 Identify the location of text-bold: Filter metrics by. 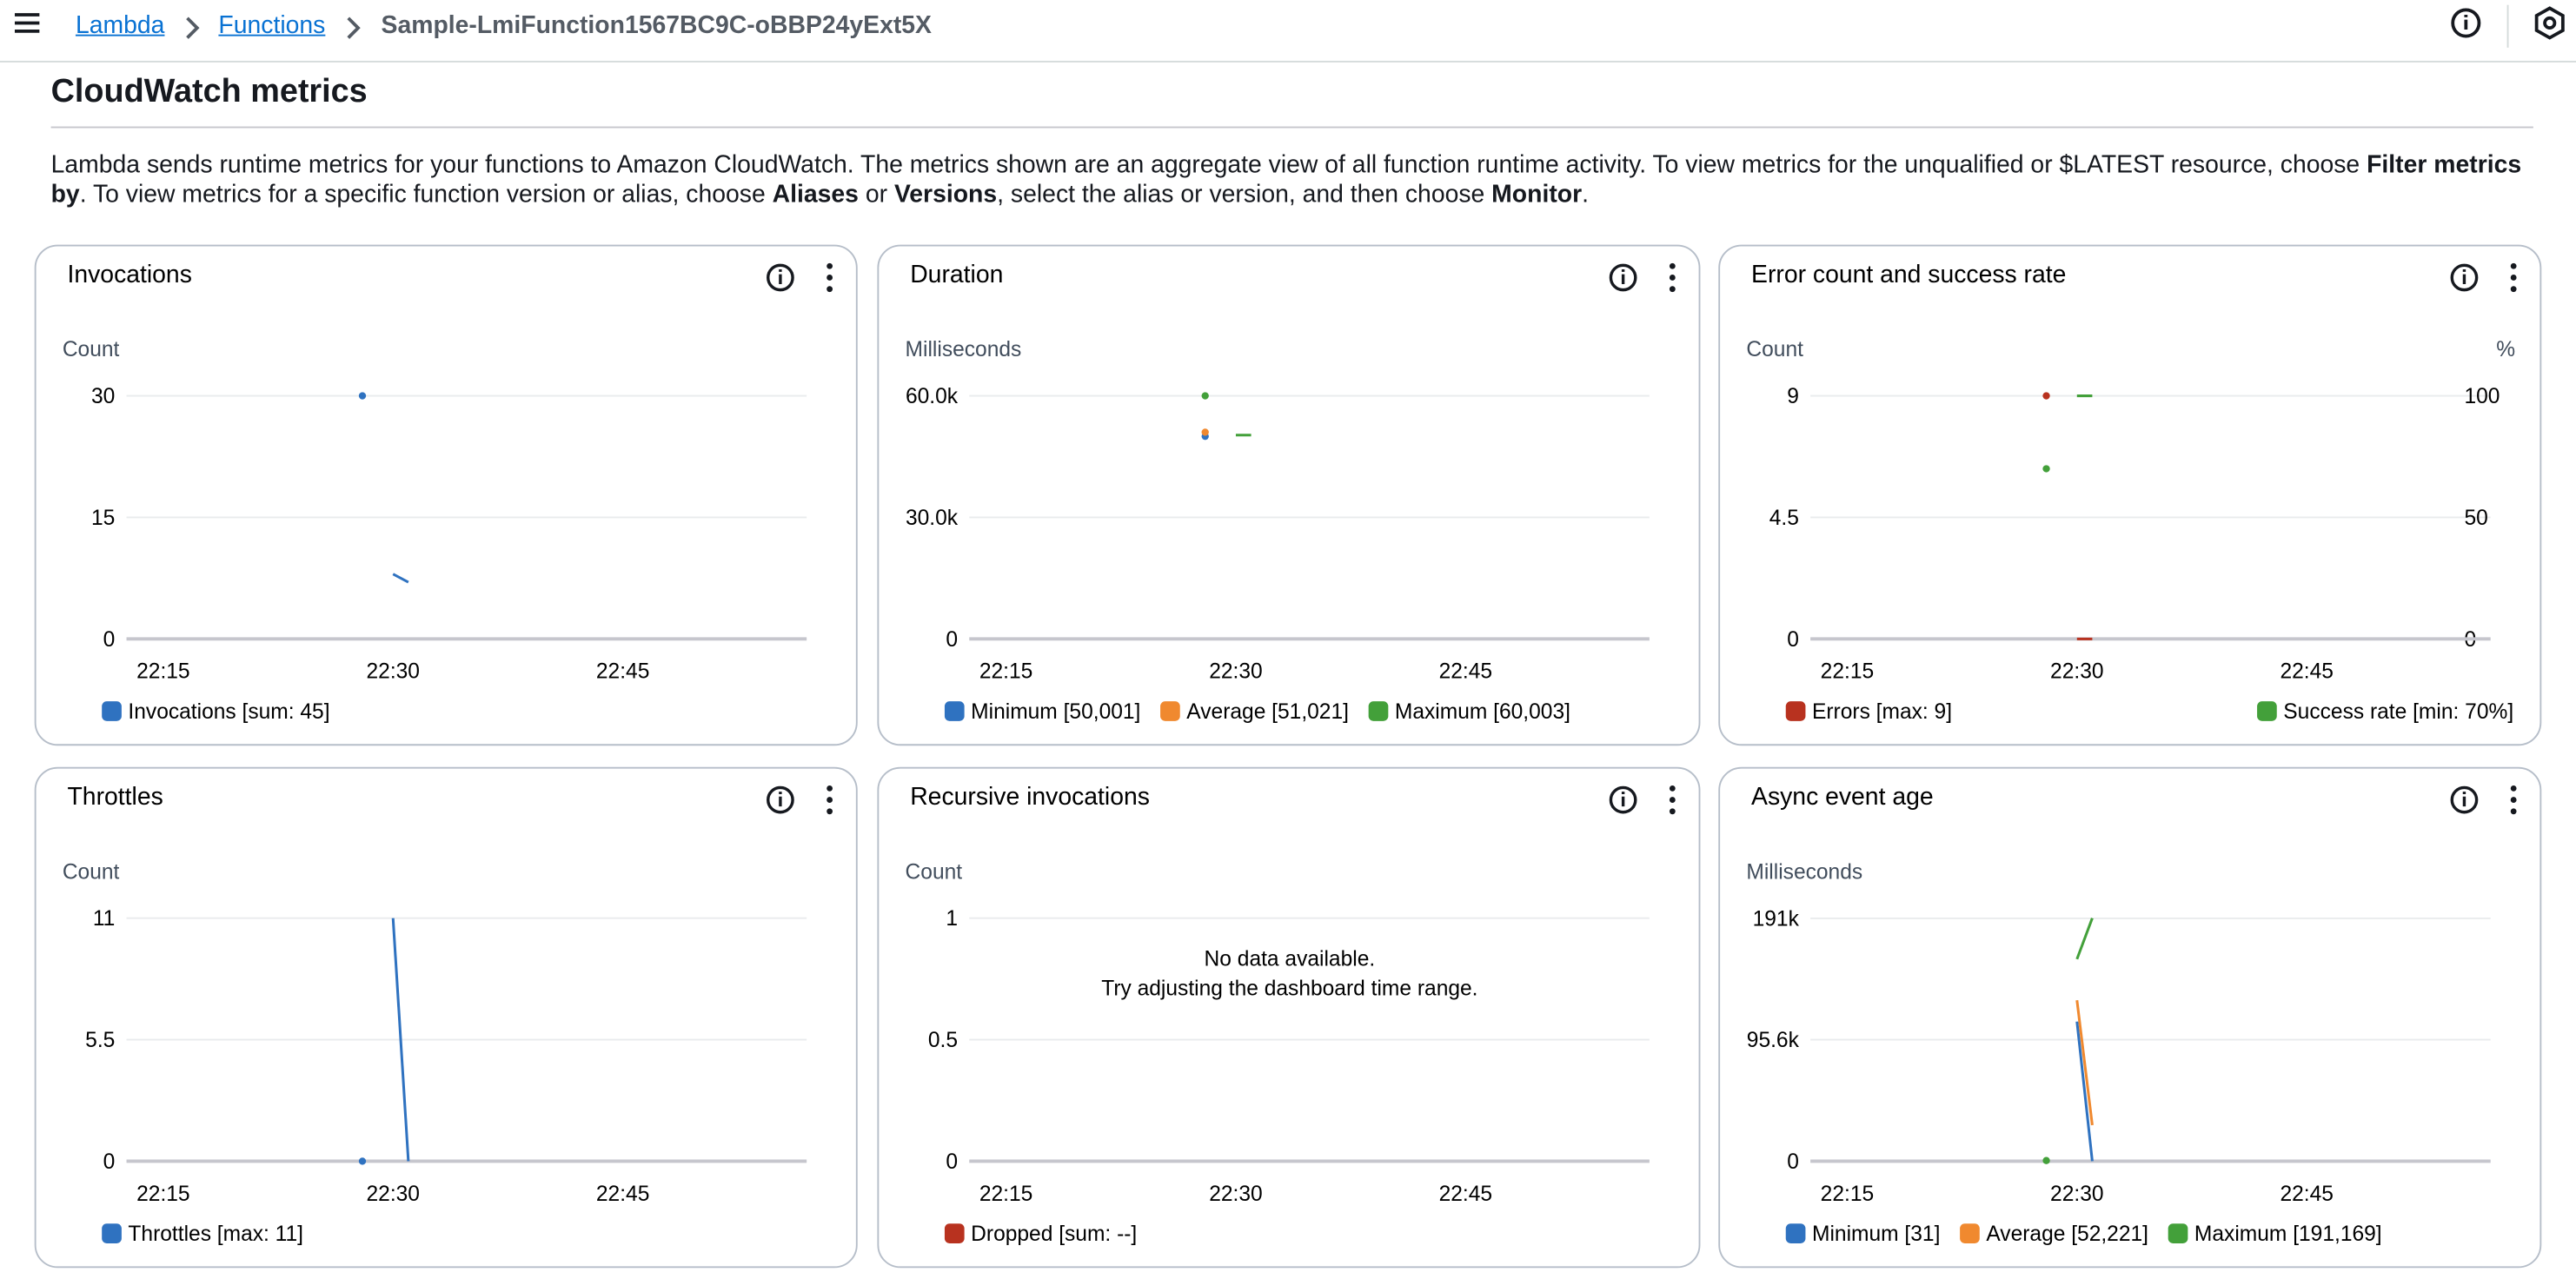
(1286, 179).